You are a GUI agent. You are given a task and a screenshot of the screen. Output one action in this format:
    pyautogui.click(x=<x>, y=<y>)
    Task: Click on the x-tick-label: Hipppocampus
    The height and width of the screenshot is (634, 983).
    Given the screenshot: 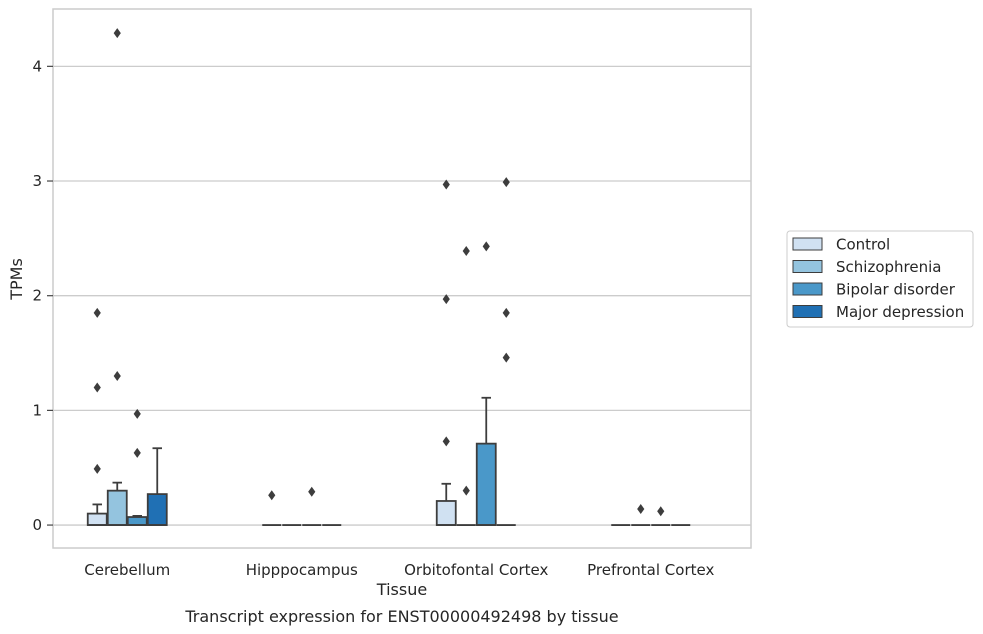 What is the action you would take?
    pyautogui.click(x=302, y=570)
    